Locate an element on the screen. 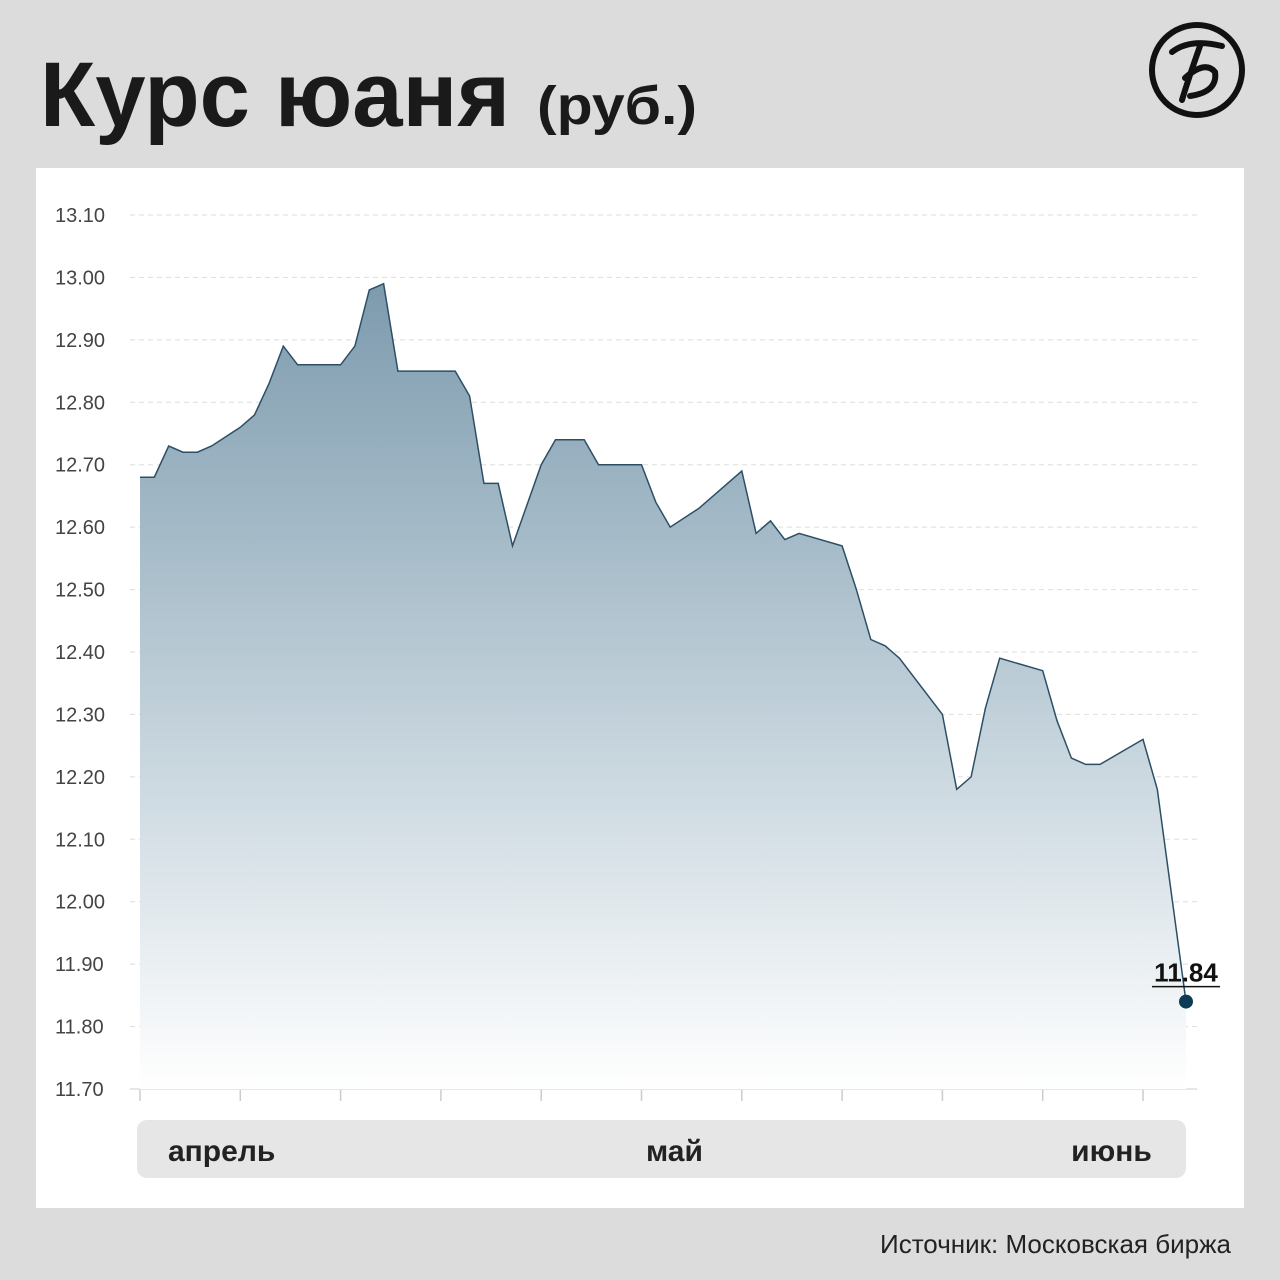  end-point is located at coordinates (1186, 1001).